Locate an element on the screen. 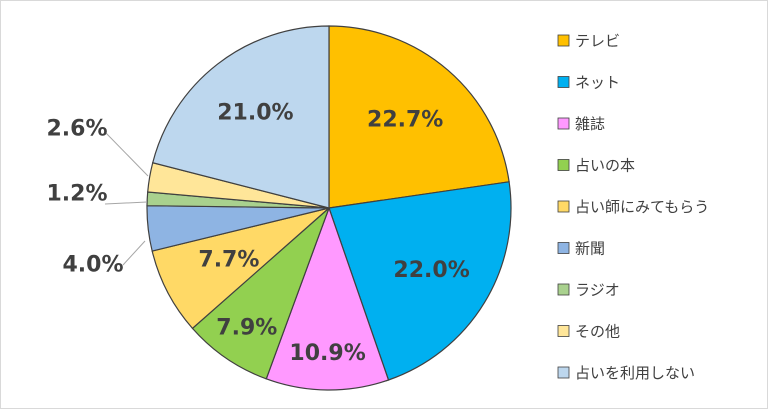  data-label-9: 21.0% is located at coordinates (255, 113).